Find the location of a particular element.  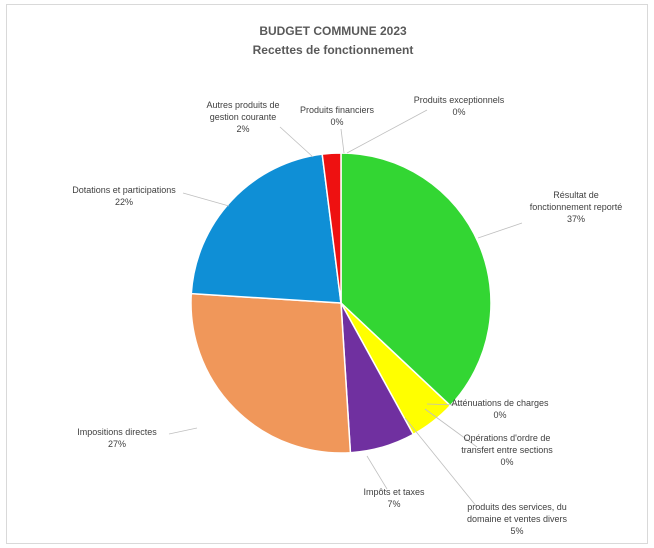

chart-subtitle: Recettes de fonctionnement is located at coordinates (333, 50).